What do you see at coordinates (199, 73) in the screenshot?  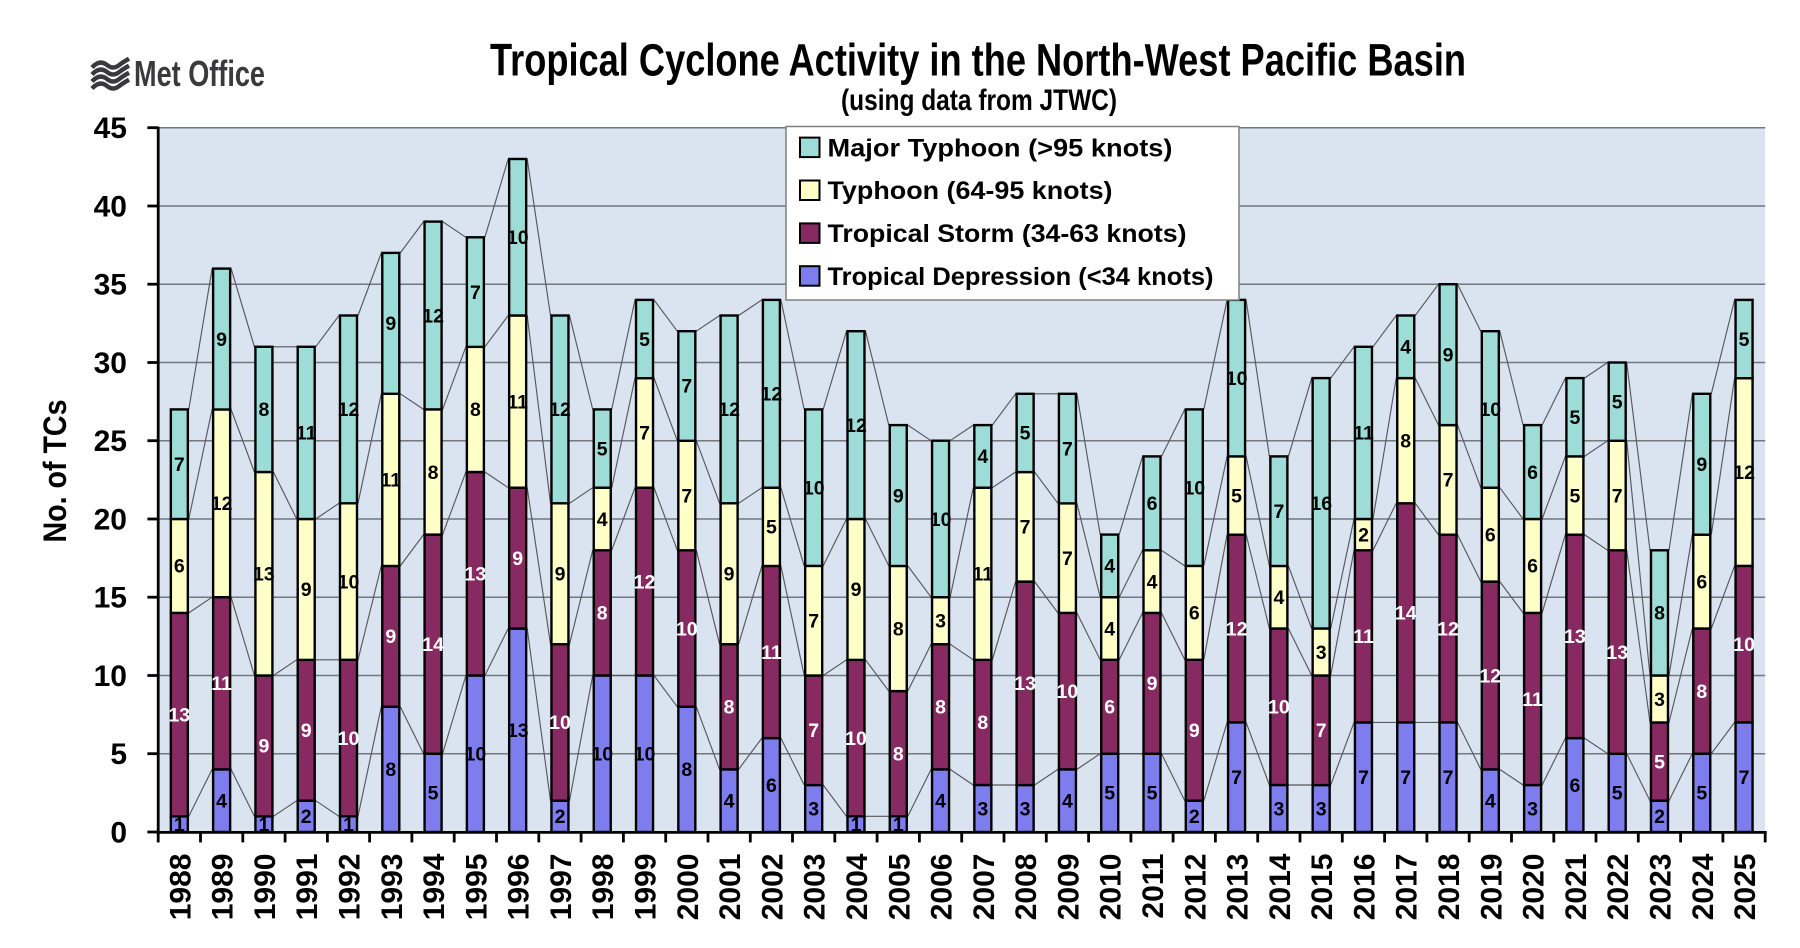 I see `svg-text: Met Office` at bounding box center [199, 73].